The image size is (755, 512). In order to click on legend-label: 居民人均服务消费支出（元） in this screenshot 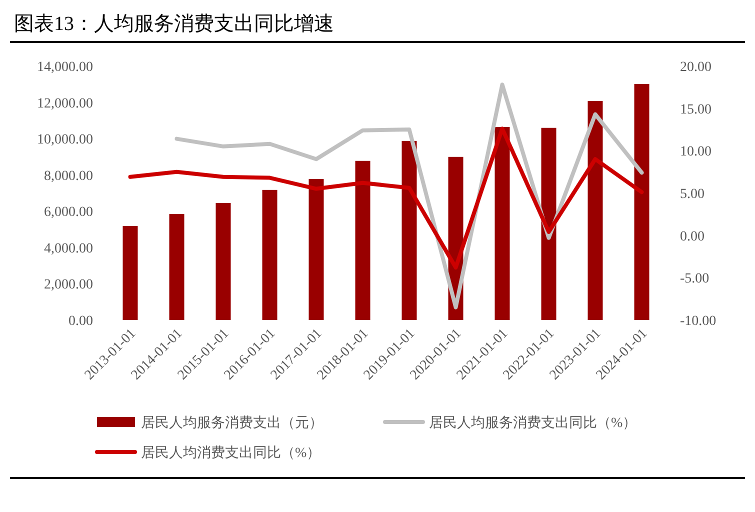, I will do `click(232, 423)`.